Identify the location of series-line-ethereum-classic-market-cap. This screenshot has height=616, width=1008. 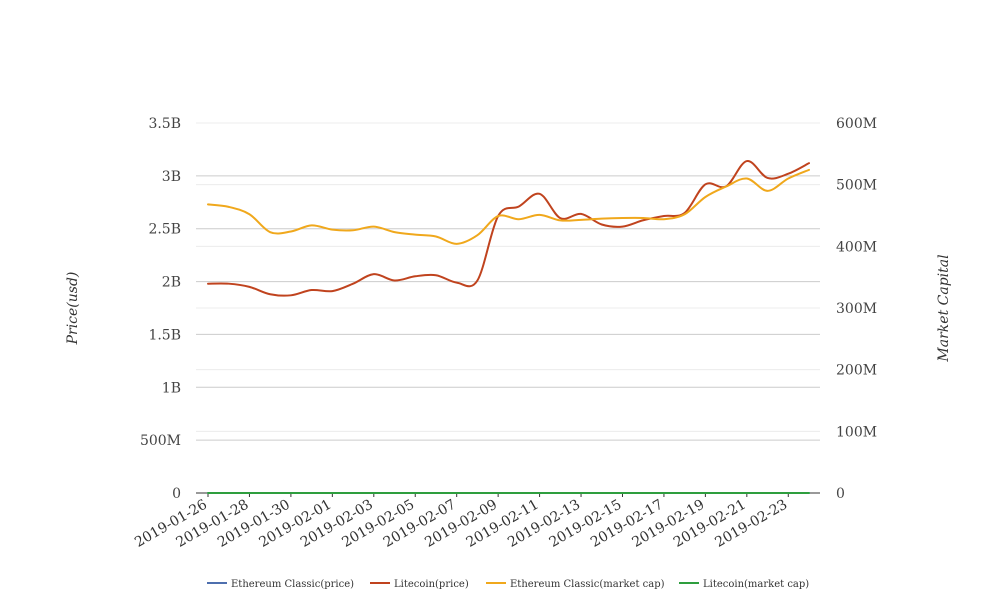
(508, 206).